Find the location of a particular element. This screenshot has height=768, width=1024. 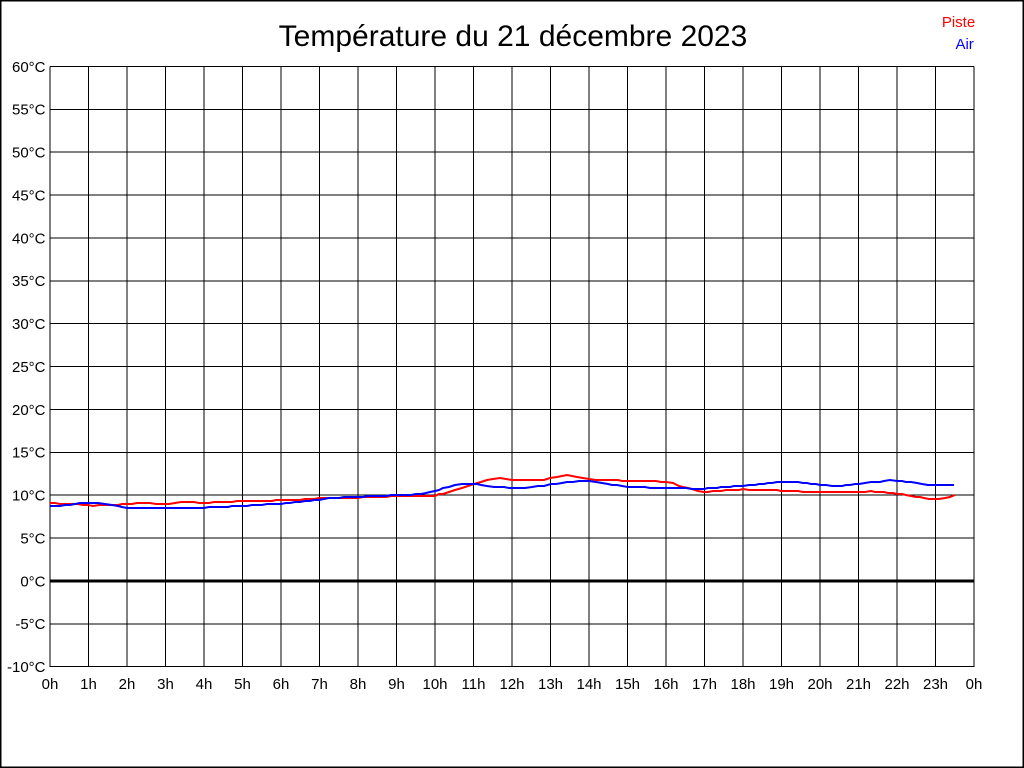

svg-text: 21h is located at coordinates (858, 684).